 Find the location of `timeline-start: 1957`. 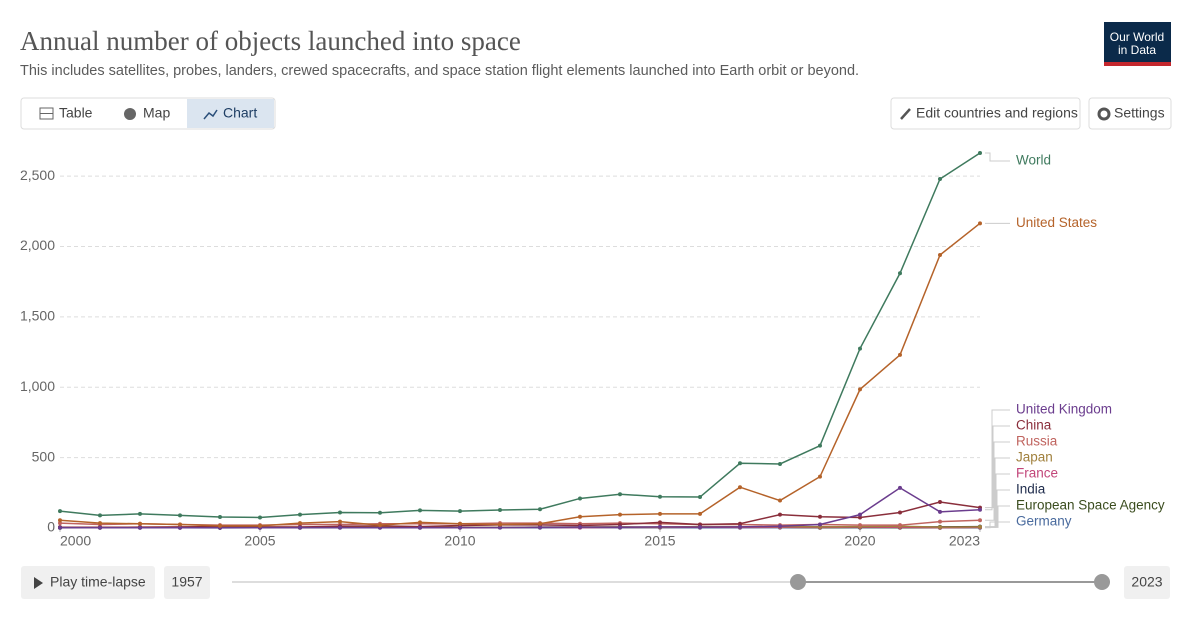

timeline-start: 1957 is located at coordinates (186, 582).